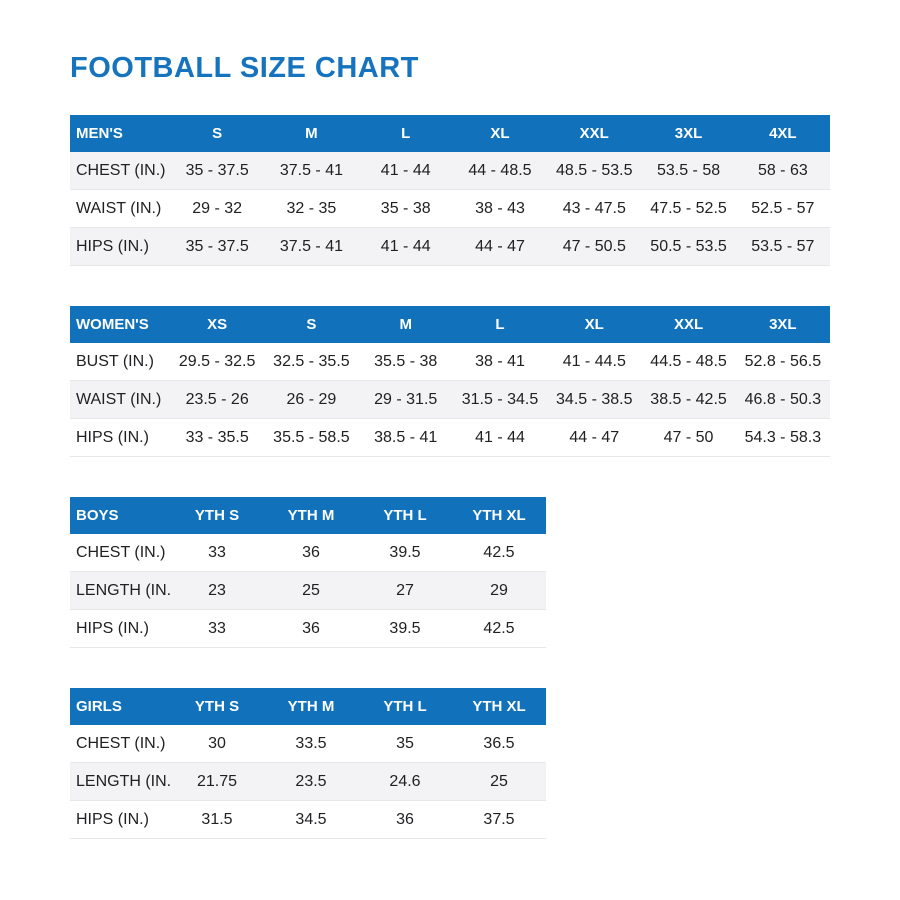  I want to click on page-title: FOOTBALL SIZE CHART, so click(244, 68).